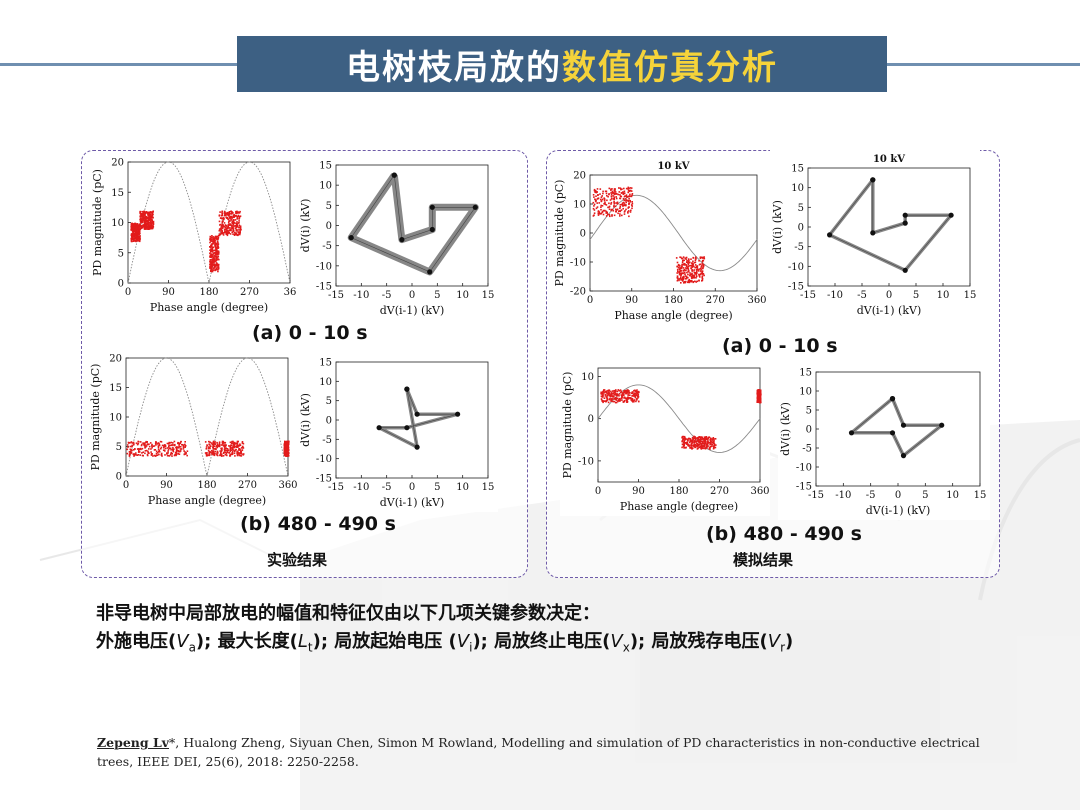 This screenshot has width=1080, height=810. Describe the element at coordinates (324, 287) in the screenshot. I see `y-tick-label: -15` at that location.